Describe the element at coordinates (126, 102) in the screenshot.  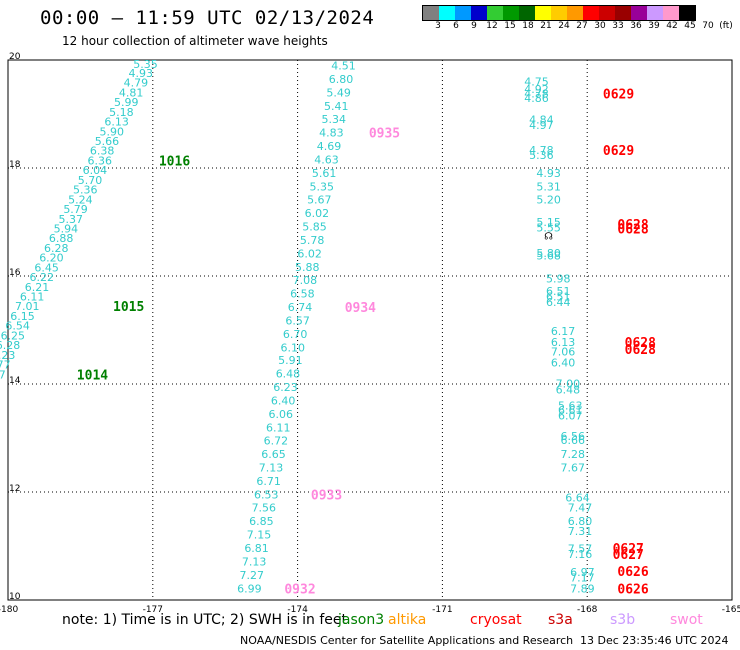
I see `wave-height-label: 5.99` at that location.